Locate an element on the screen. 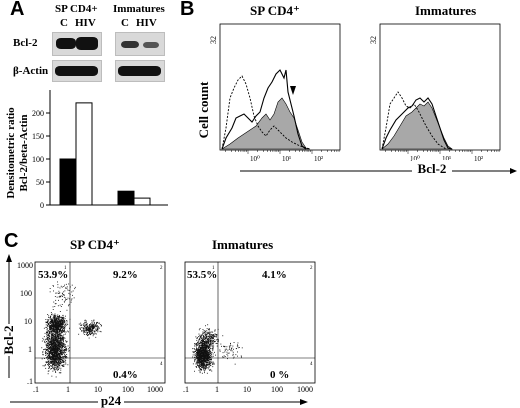  panel-b-letter: B is located at coordinates (187, 10).